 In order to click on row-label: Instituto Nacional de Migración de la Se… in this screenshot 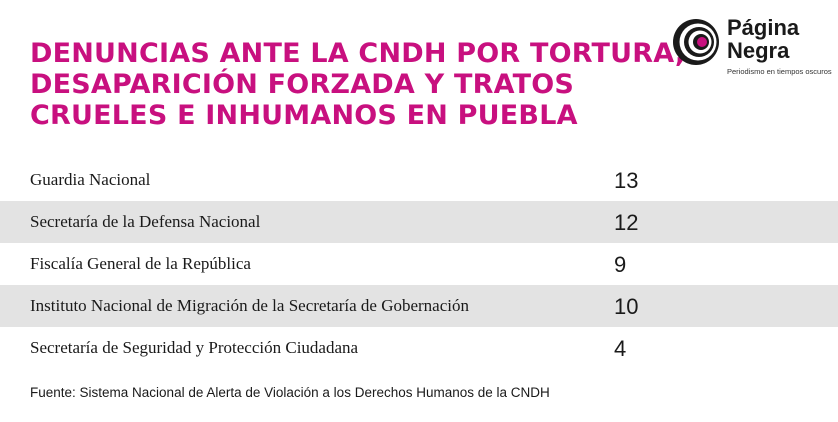, I will do `click(249, 305)`.